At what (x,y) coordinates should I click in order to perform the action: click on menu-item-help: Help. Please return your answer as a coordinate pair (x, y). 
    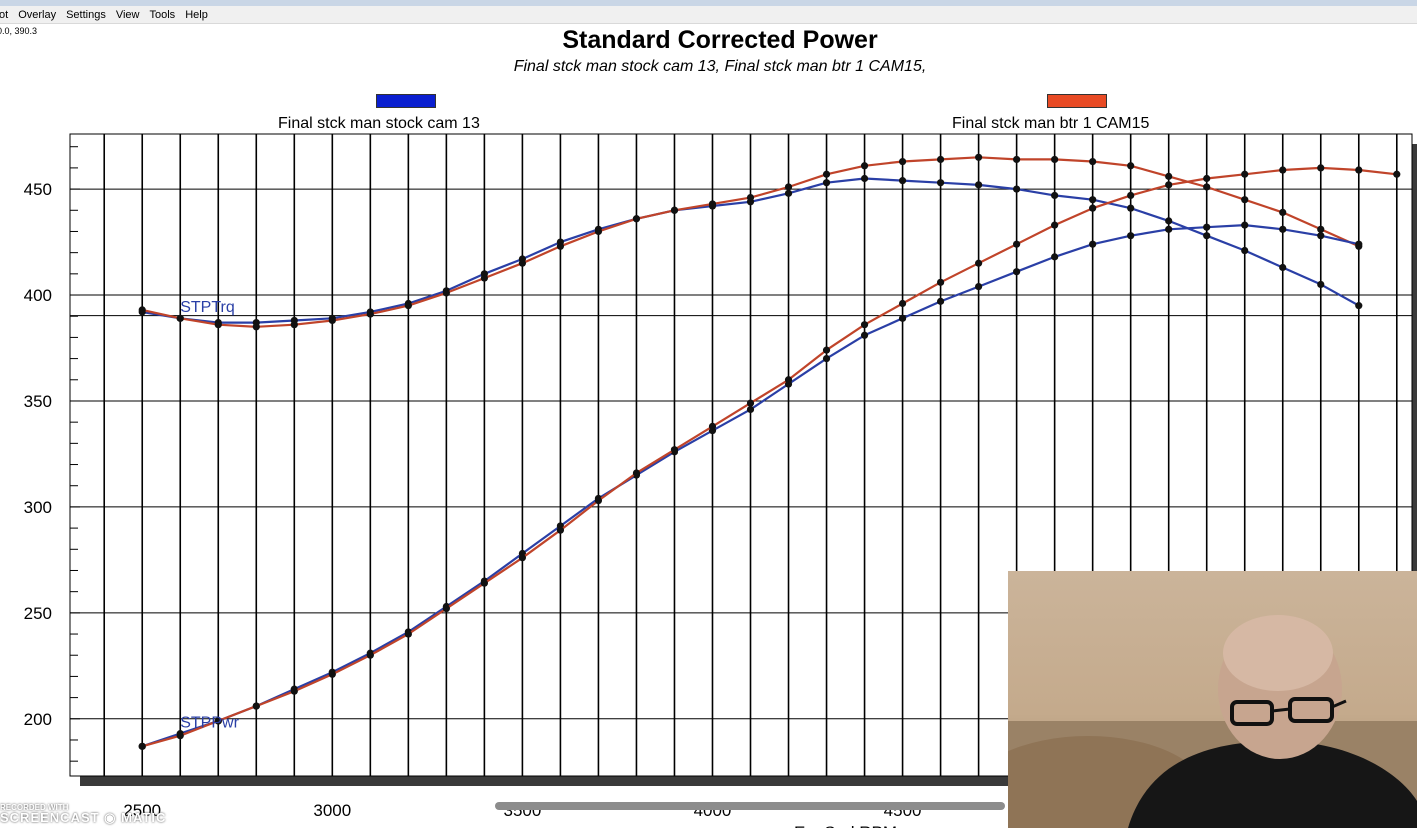
    Looking at the image, I should click on (196, 14).